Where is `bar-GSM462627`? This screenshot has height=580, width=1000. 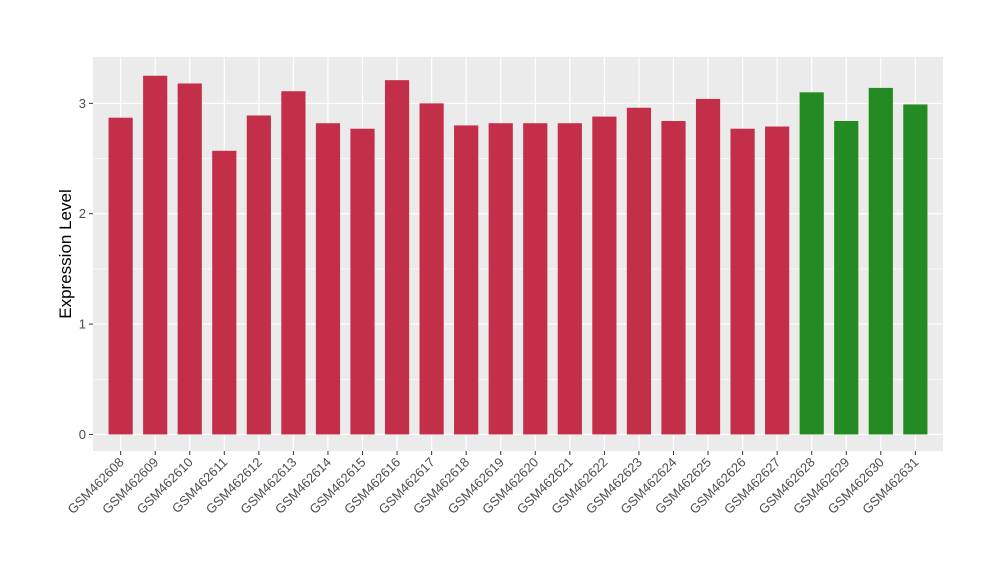
bar-GSM462627 is located at coordinates (777, 280).